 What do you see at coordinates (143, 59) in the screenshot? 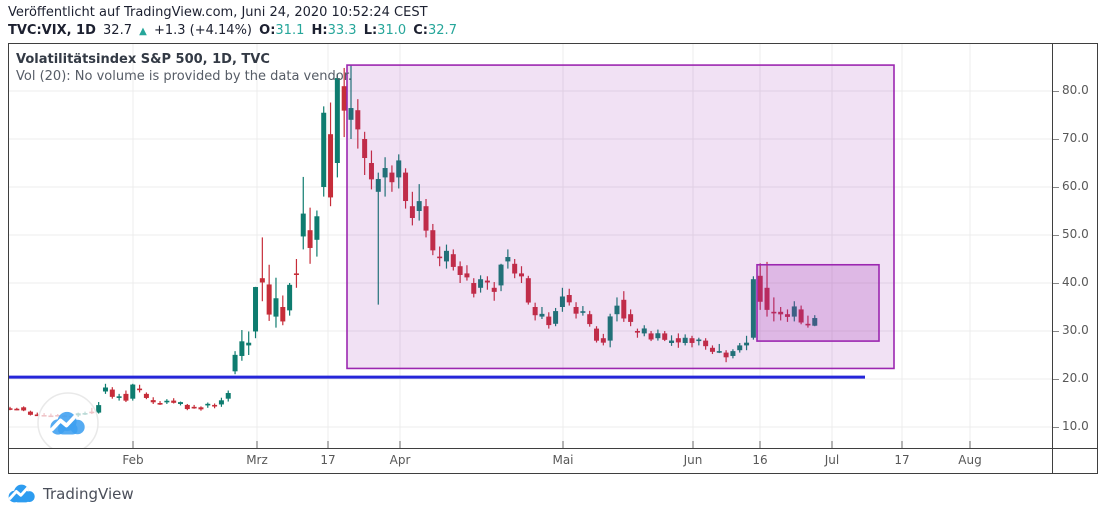
I see `chart-title: Volatilitätsindex S&P 500, 1D, TVC` at bounding box center [143, 59].